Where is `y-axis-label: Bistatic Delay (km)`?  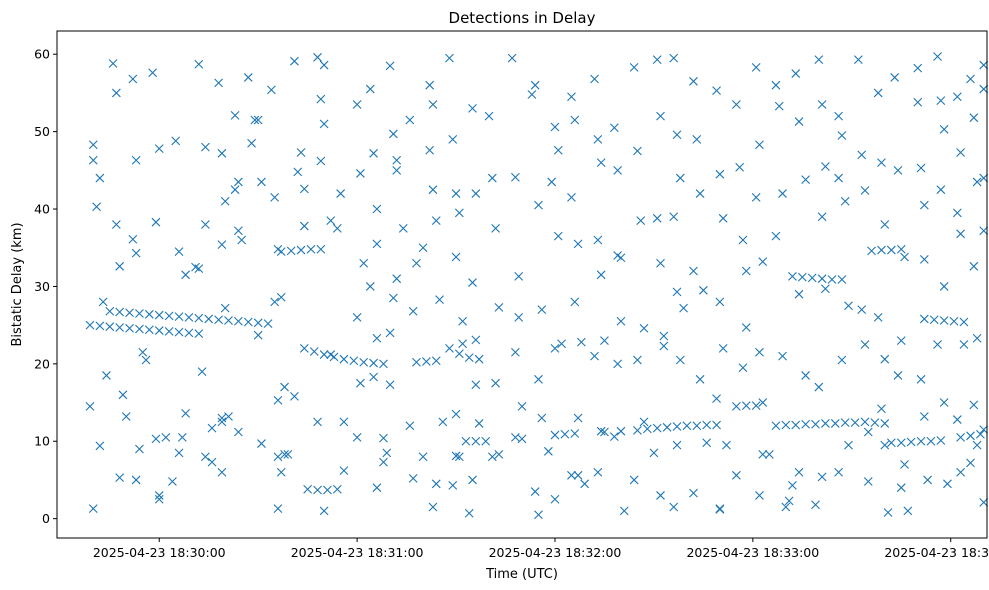
y-axis-label: Bistatic Delay (km) is located at coordinates (17, 284).